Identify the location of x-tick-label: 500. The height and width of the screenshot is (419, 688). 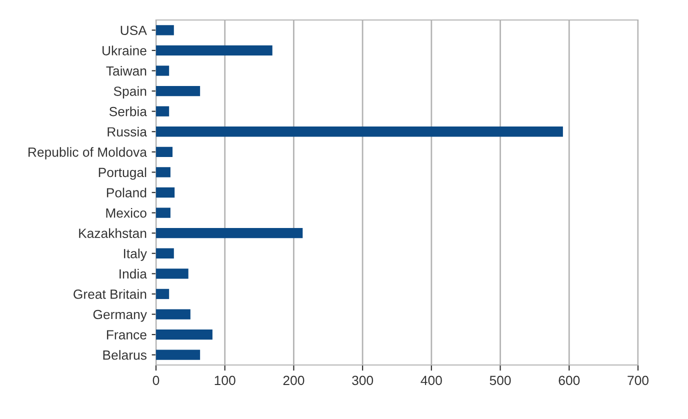
(500, 381).